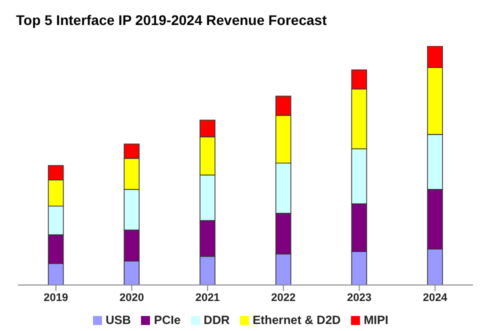 The width and height of the screenshot is (491, 331). What do you see at coordinates (171, 20) in the screenshot?
I see `chart-title: Top 5 Interface IP 2019-2024 Revenue Forecast` at bounding box center [171, 20].